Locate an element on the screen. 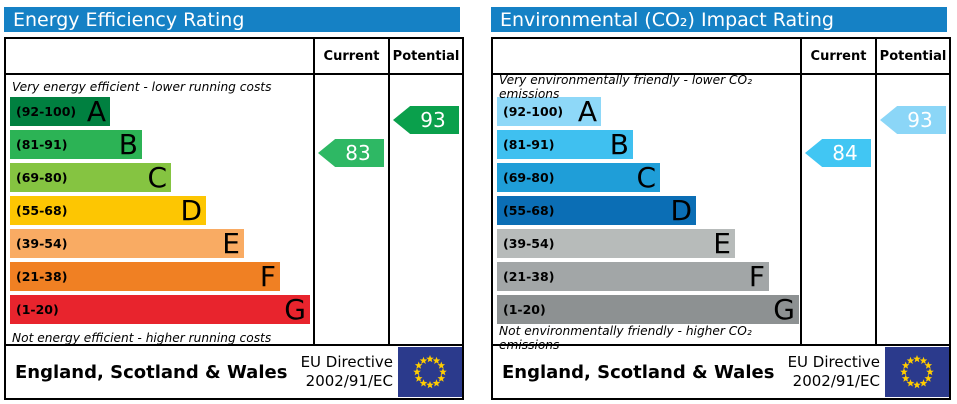 This screenshot has height=404, width=957. environmental-band-e: (39-54) E is located at coordinates (616, 243).